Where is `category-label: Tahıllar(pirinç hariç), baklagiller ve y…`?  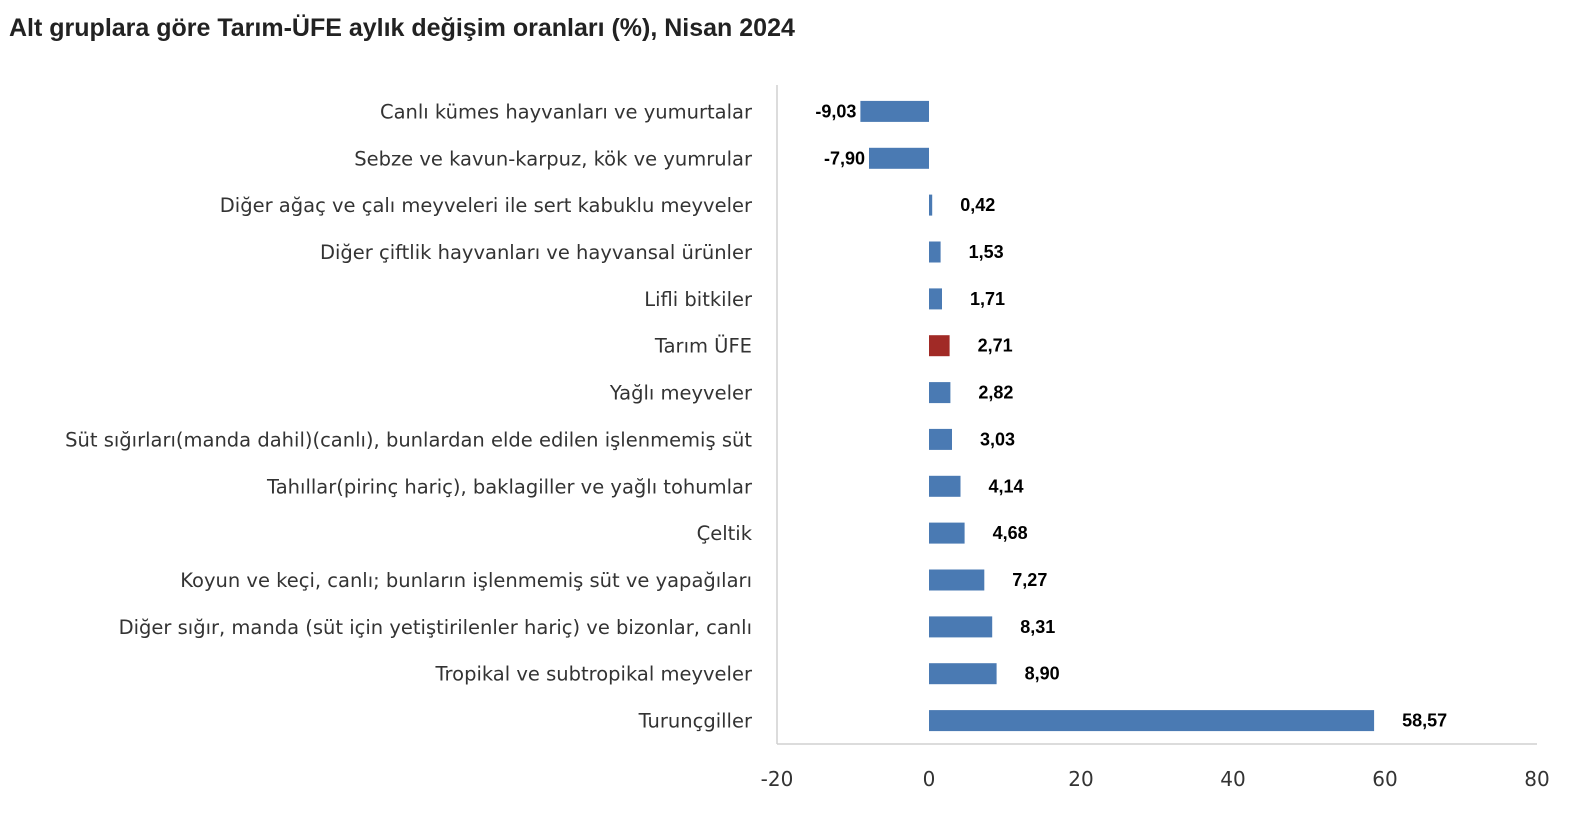 category-label: Tahıllar(pirinç hariç), baklagiller ve y… is located at coordinates (509, 486).